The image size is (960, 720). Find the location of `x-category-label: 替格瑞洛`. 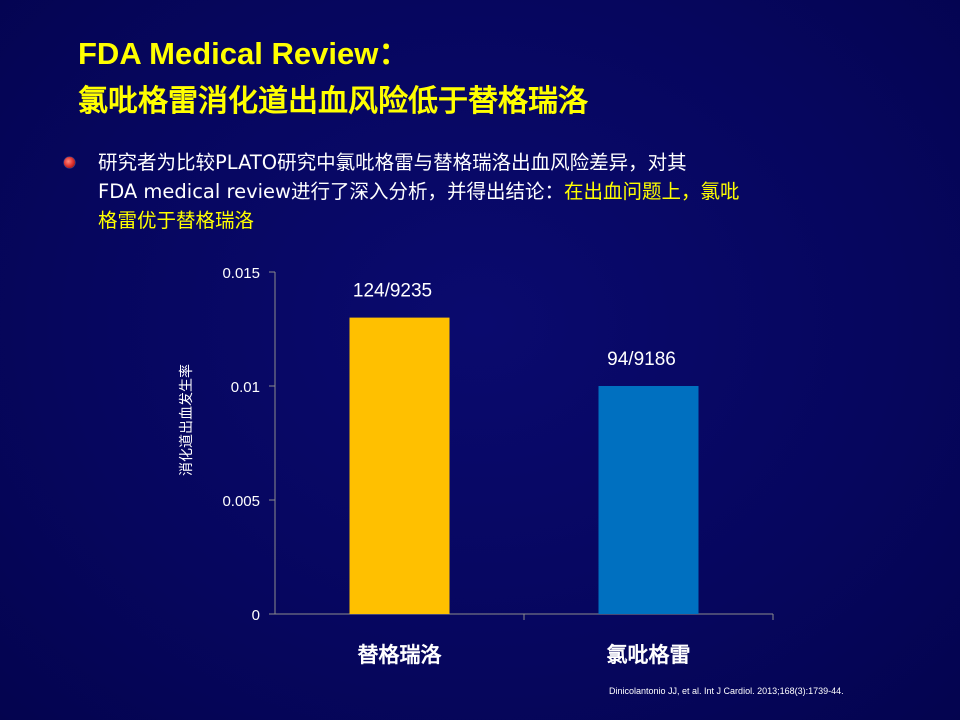

x-category-label: 替格瑞洛 is located at coordinates (400, 655).